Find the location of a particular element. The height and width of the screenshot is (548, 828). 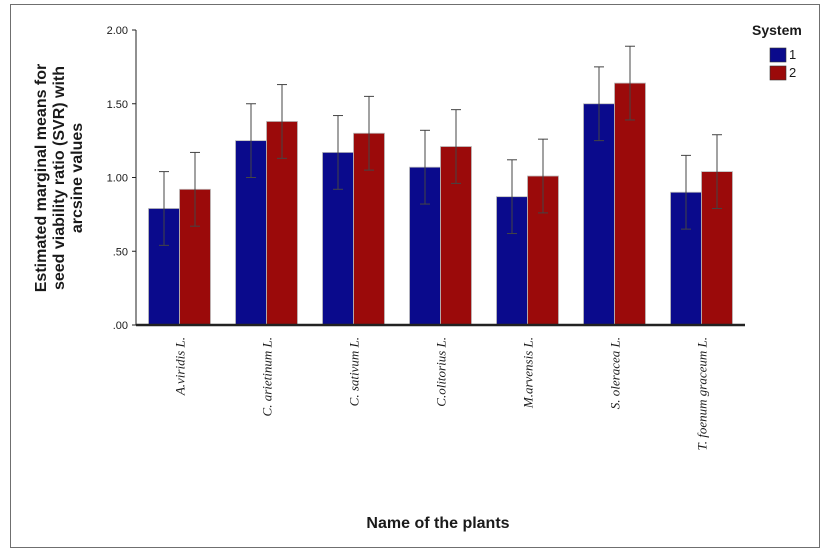

x-tick-label: A.viridis L. is located at coordinates (180, 366).